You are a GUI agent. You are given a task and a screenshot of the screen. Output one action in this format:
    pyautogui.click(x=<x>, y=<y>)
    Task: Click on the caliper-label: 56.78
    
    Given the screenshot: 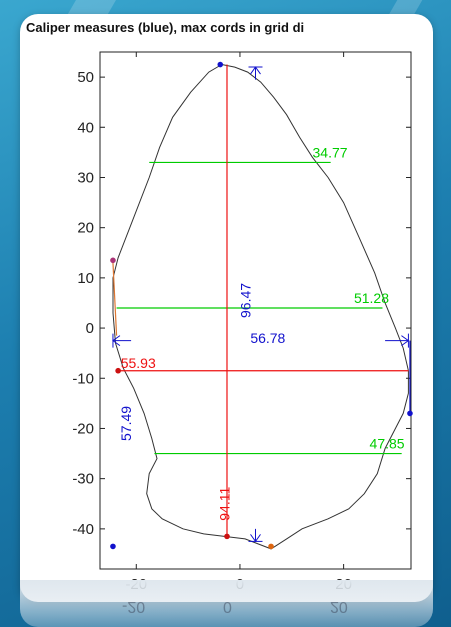 What is the action you would take?
    pyautogui.click(x=267, y=338)
    